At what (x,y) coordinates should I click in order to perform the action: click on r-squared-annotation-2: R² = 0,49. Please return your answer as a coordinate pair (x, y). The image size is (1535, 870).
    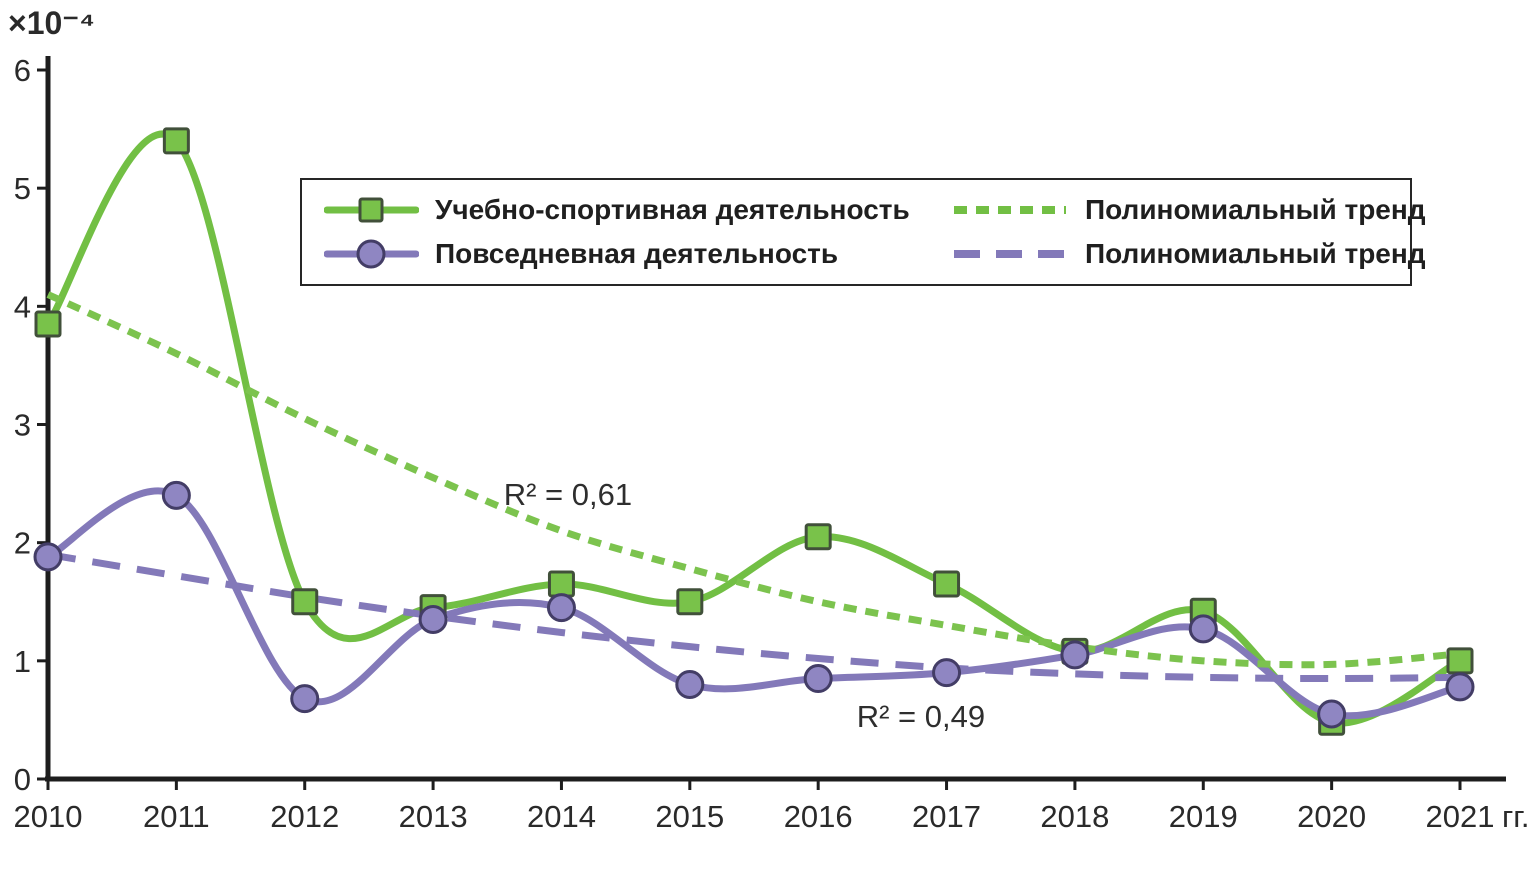
    Looking at the image, I should click on (921, 716).